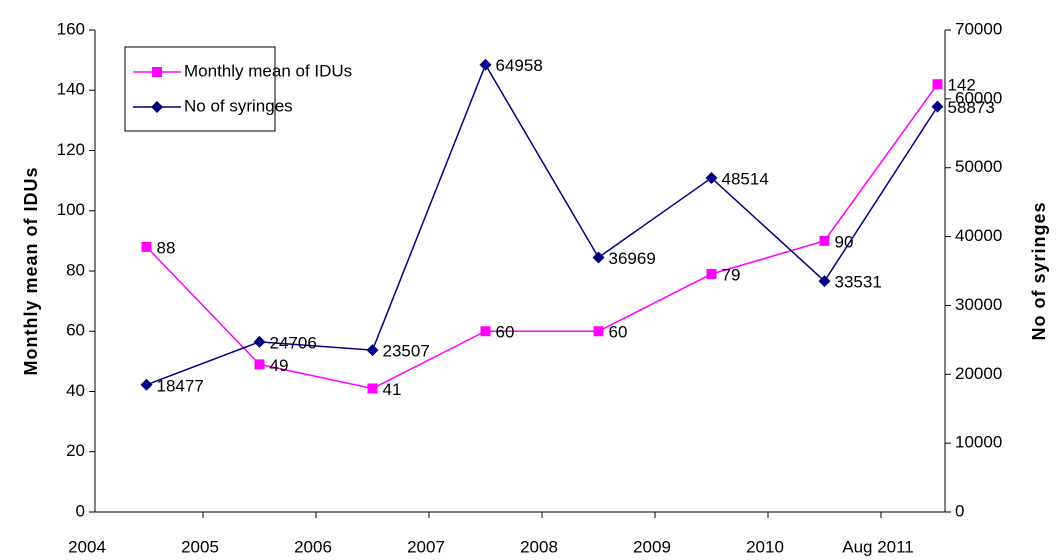  Describe the element at coordinates (75, 390) in the screenshot. I see `y-tick-label: 40` at that location.